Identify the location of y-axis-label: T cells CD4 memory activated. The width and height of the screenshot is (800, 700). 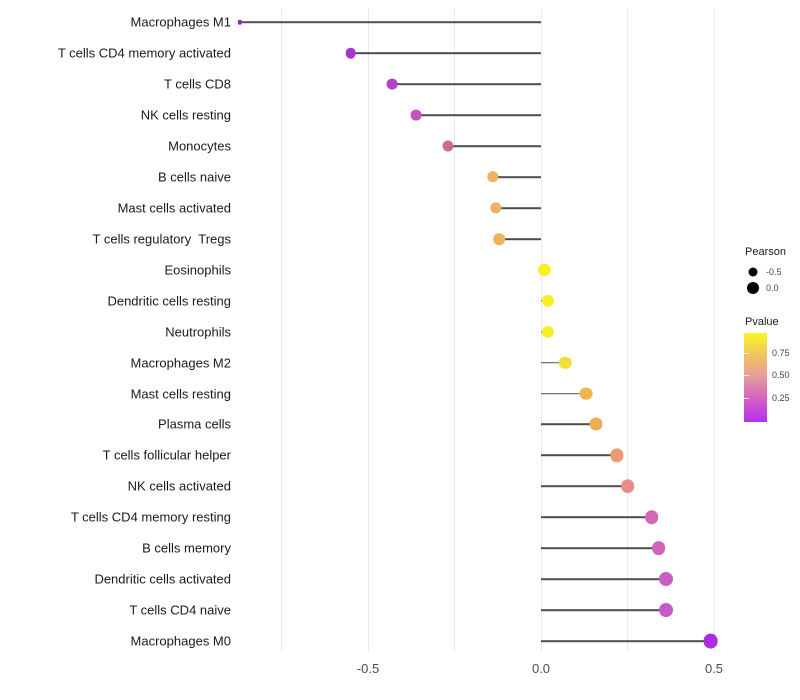
(144, 53).